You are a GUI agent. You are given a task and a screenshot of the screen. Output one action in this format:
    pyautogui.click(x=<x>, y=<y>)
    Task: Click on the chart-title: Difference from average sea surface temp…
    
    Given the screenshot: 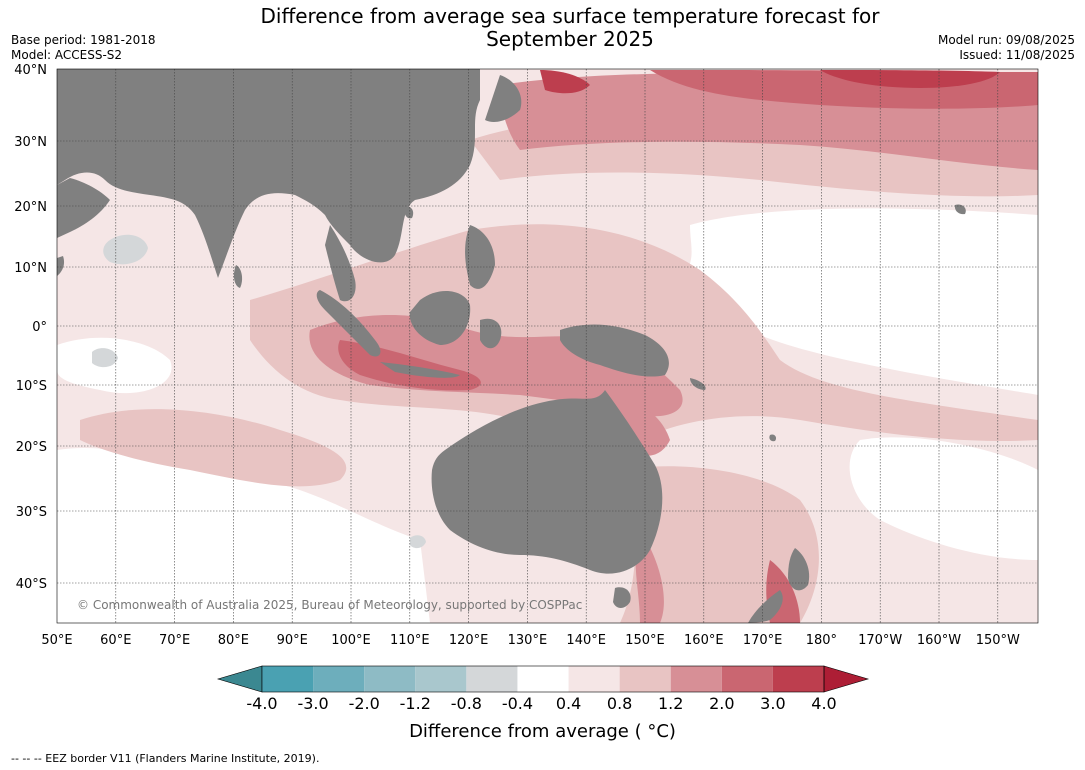 What is the action you would take?
    pyautogui.click(x=570, y=28)
    